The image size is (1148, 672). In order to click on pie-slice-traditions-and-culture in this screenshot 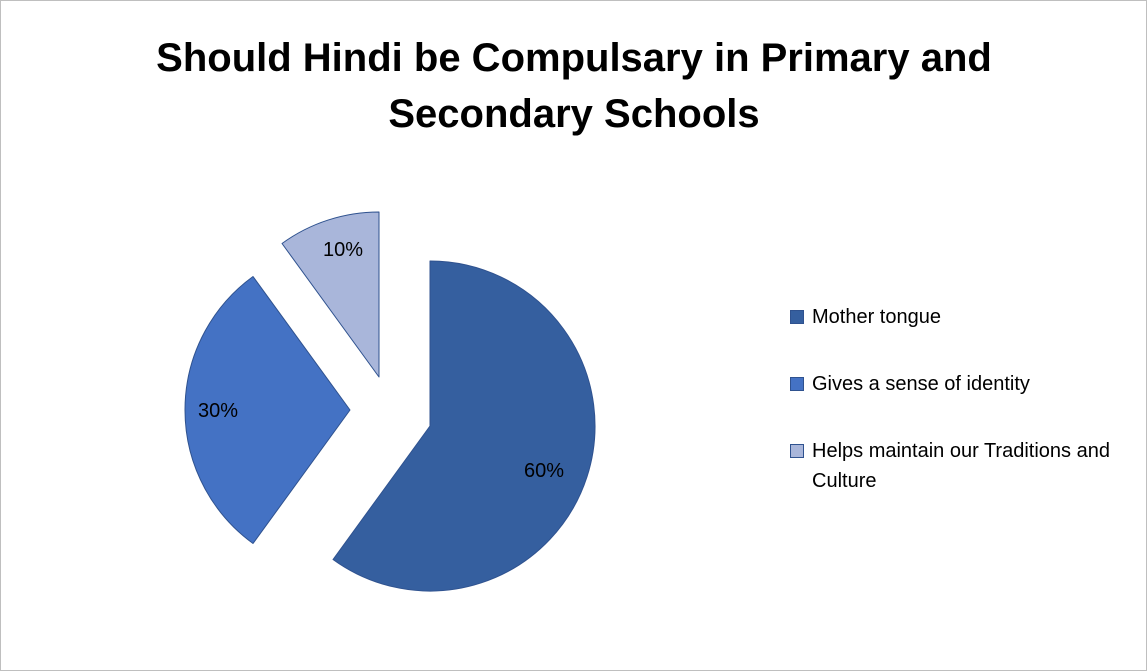, I will do `click(330, 294)`.